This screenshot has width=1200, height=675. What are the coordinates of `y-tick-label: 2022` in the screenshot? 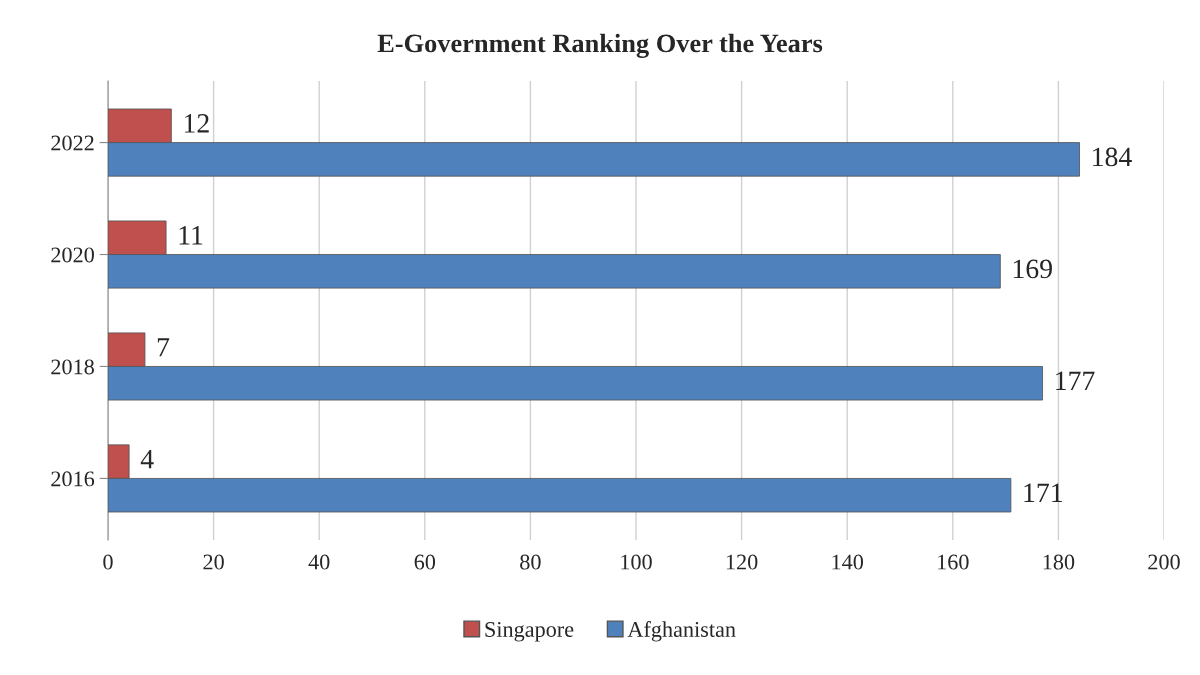 It's located at (72, 143).